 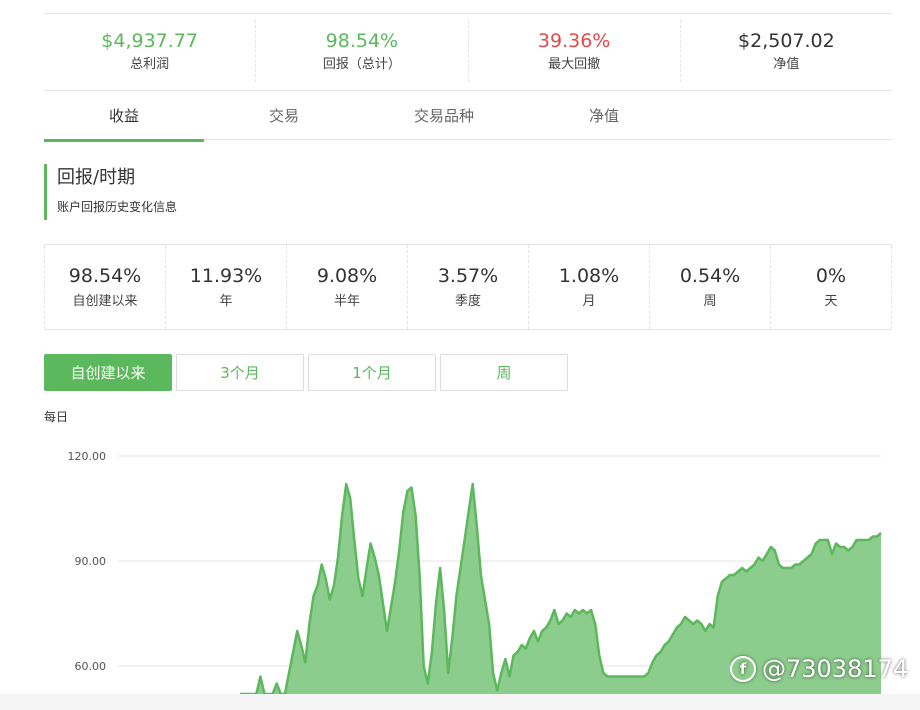 What do you see at coordinates (710, 276) in the screenshot?
I see `period-value: 0.54%` at bounding box center [710, 276].